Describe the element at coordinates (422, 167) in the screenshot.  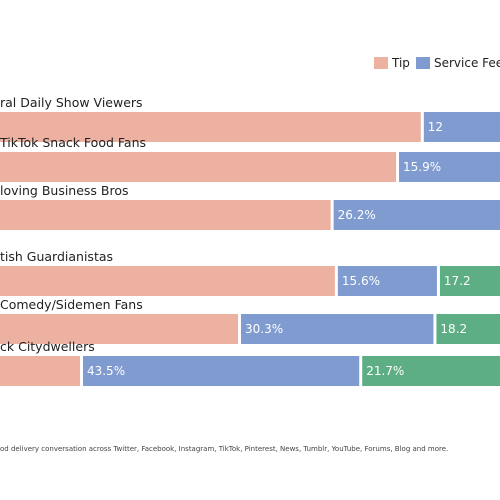
I see `value-label-service-fee: 15.9%` at that location.